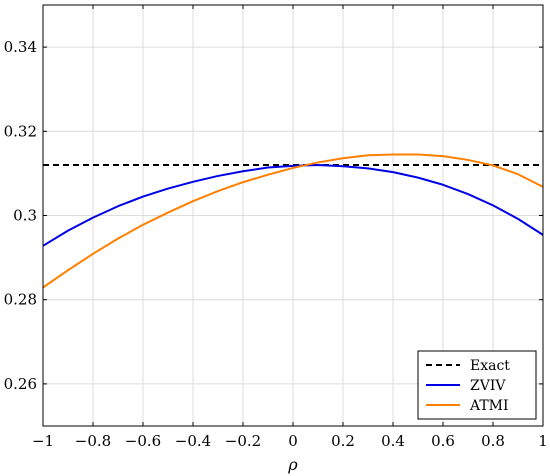  I want to click on y-tick-label: 0.26, so click(20, 384).